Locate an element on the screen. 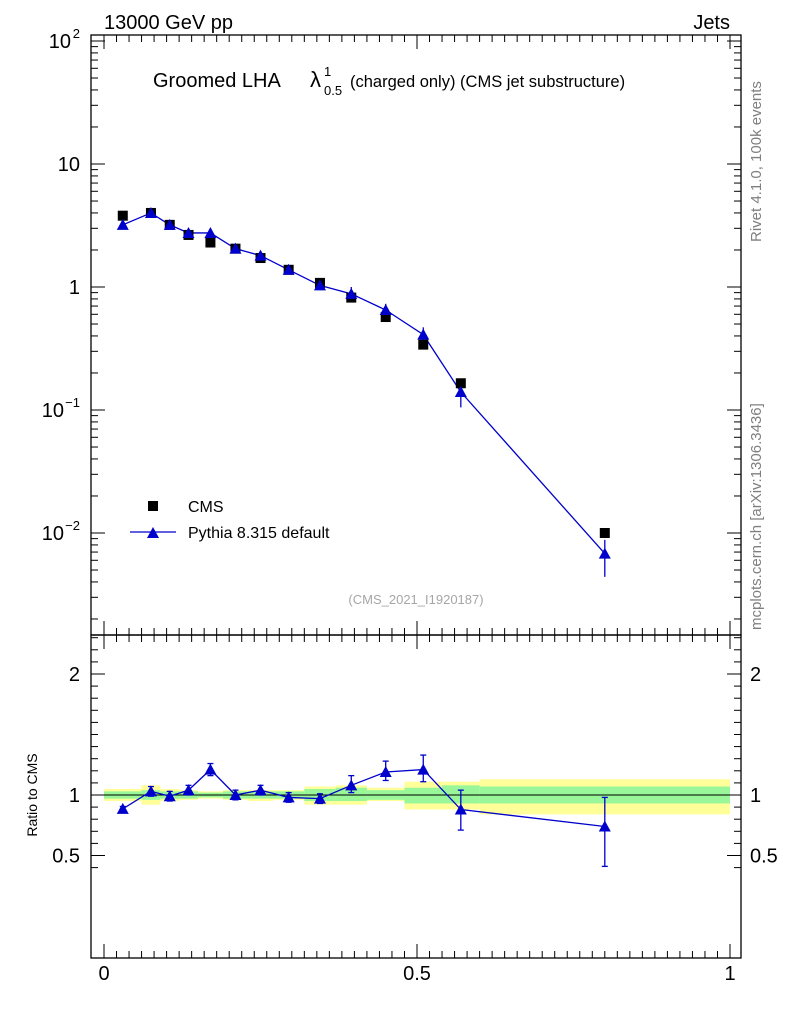 The image size is (786, 1024). title-sup: 1 is located at coordinates (327, 71).